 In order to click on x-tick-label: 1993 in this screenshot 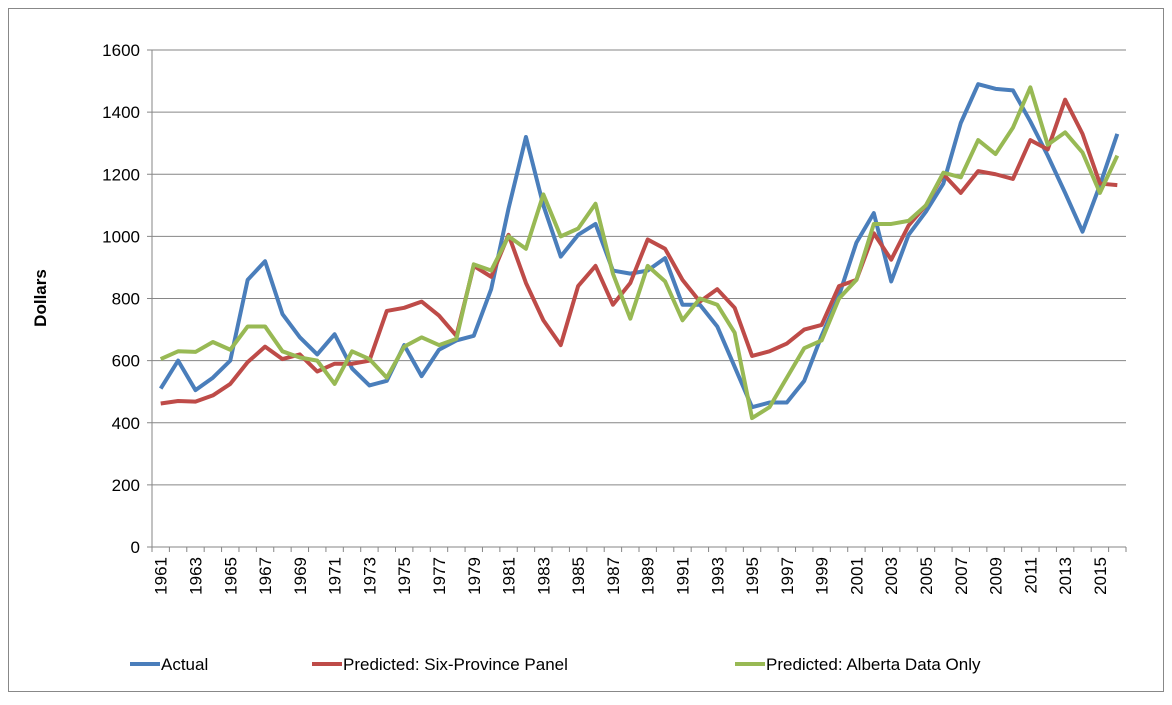, I will do `click(717, 576)`.